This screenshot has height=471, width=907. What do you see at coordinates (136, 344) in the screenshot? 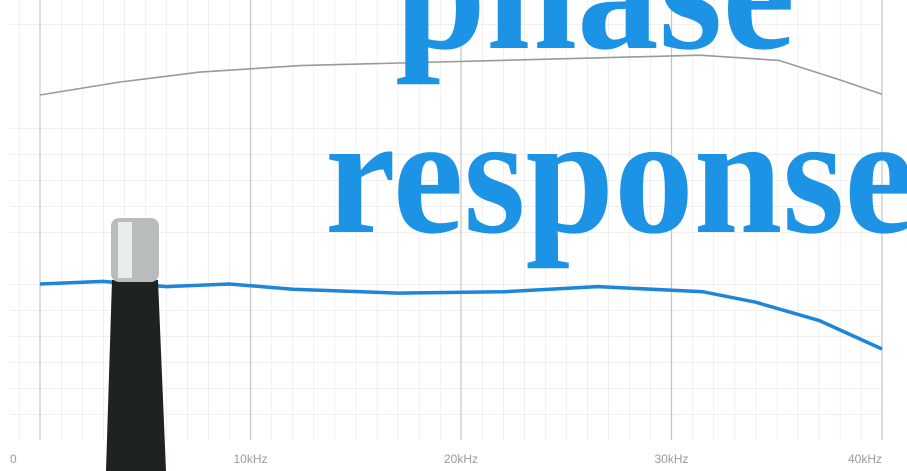
I see `microphone` at bounding box center [136, 344].